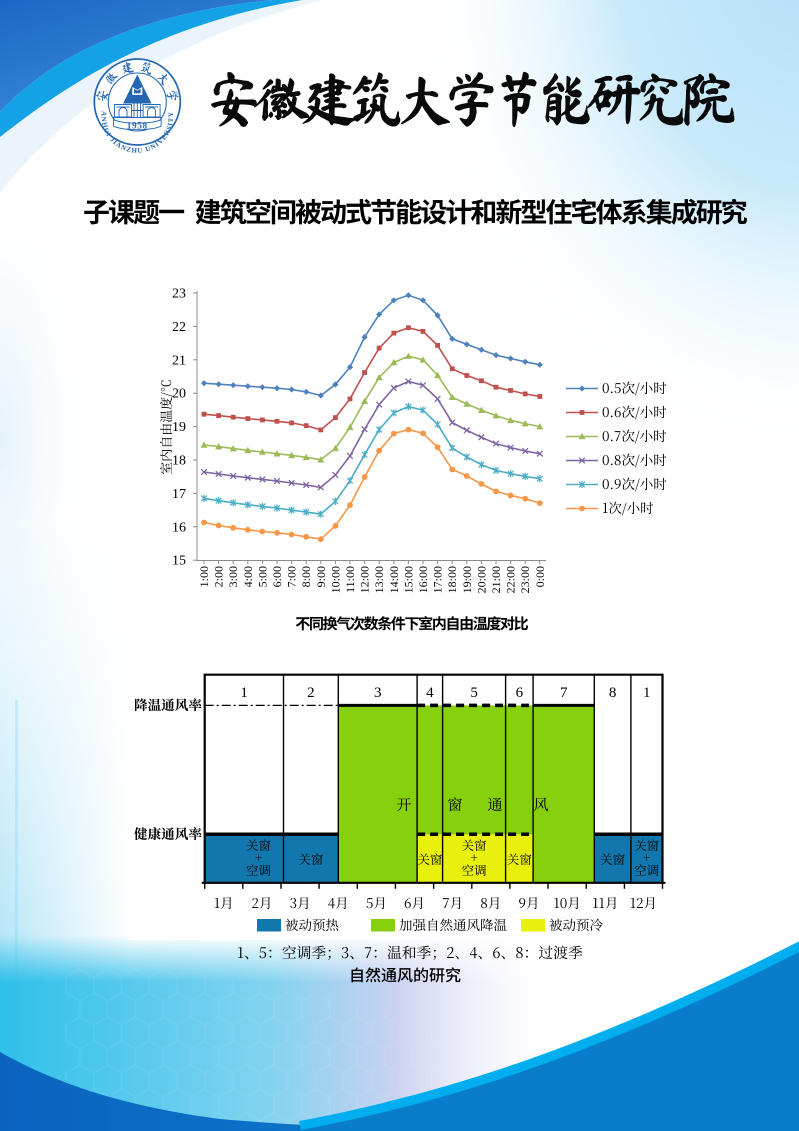 Image resolution: width=799 pixels, height=1131 pixels. What do you see at coordinates (481, 579) in the screenshot?
I see `svg-text: 20:00` at bounding box center [481, 579].